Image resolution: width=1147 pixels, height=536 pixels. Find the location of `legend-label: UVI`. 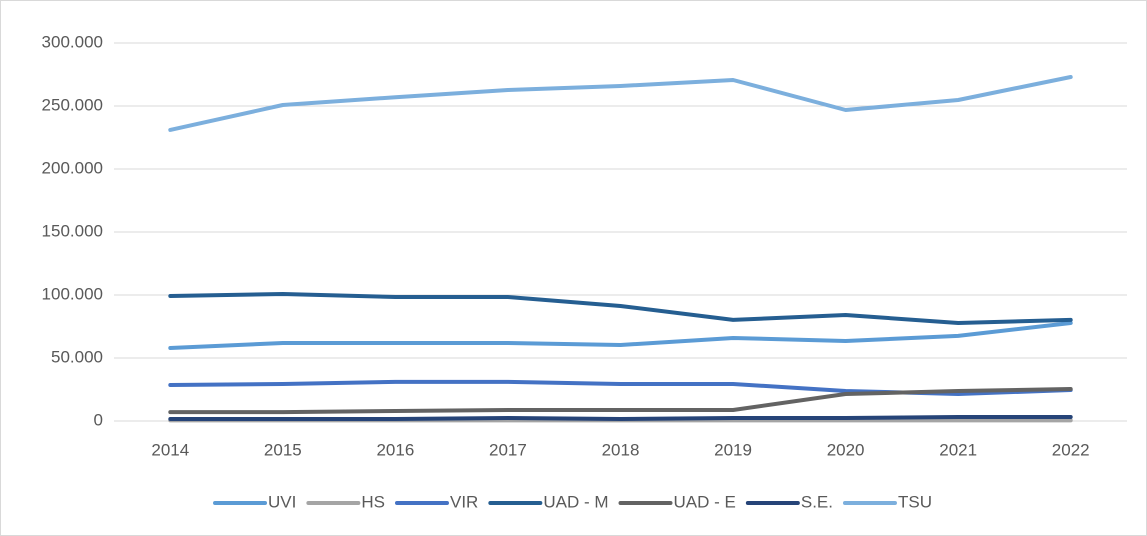

legend-label: UVI is located at coordinates (282, 501).